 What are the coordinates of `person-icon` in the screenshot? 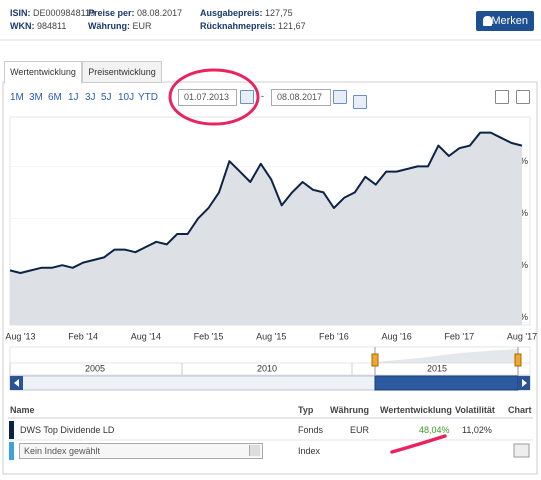 It's located at (487, 21).